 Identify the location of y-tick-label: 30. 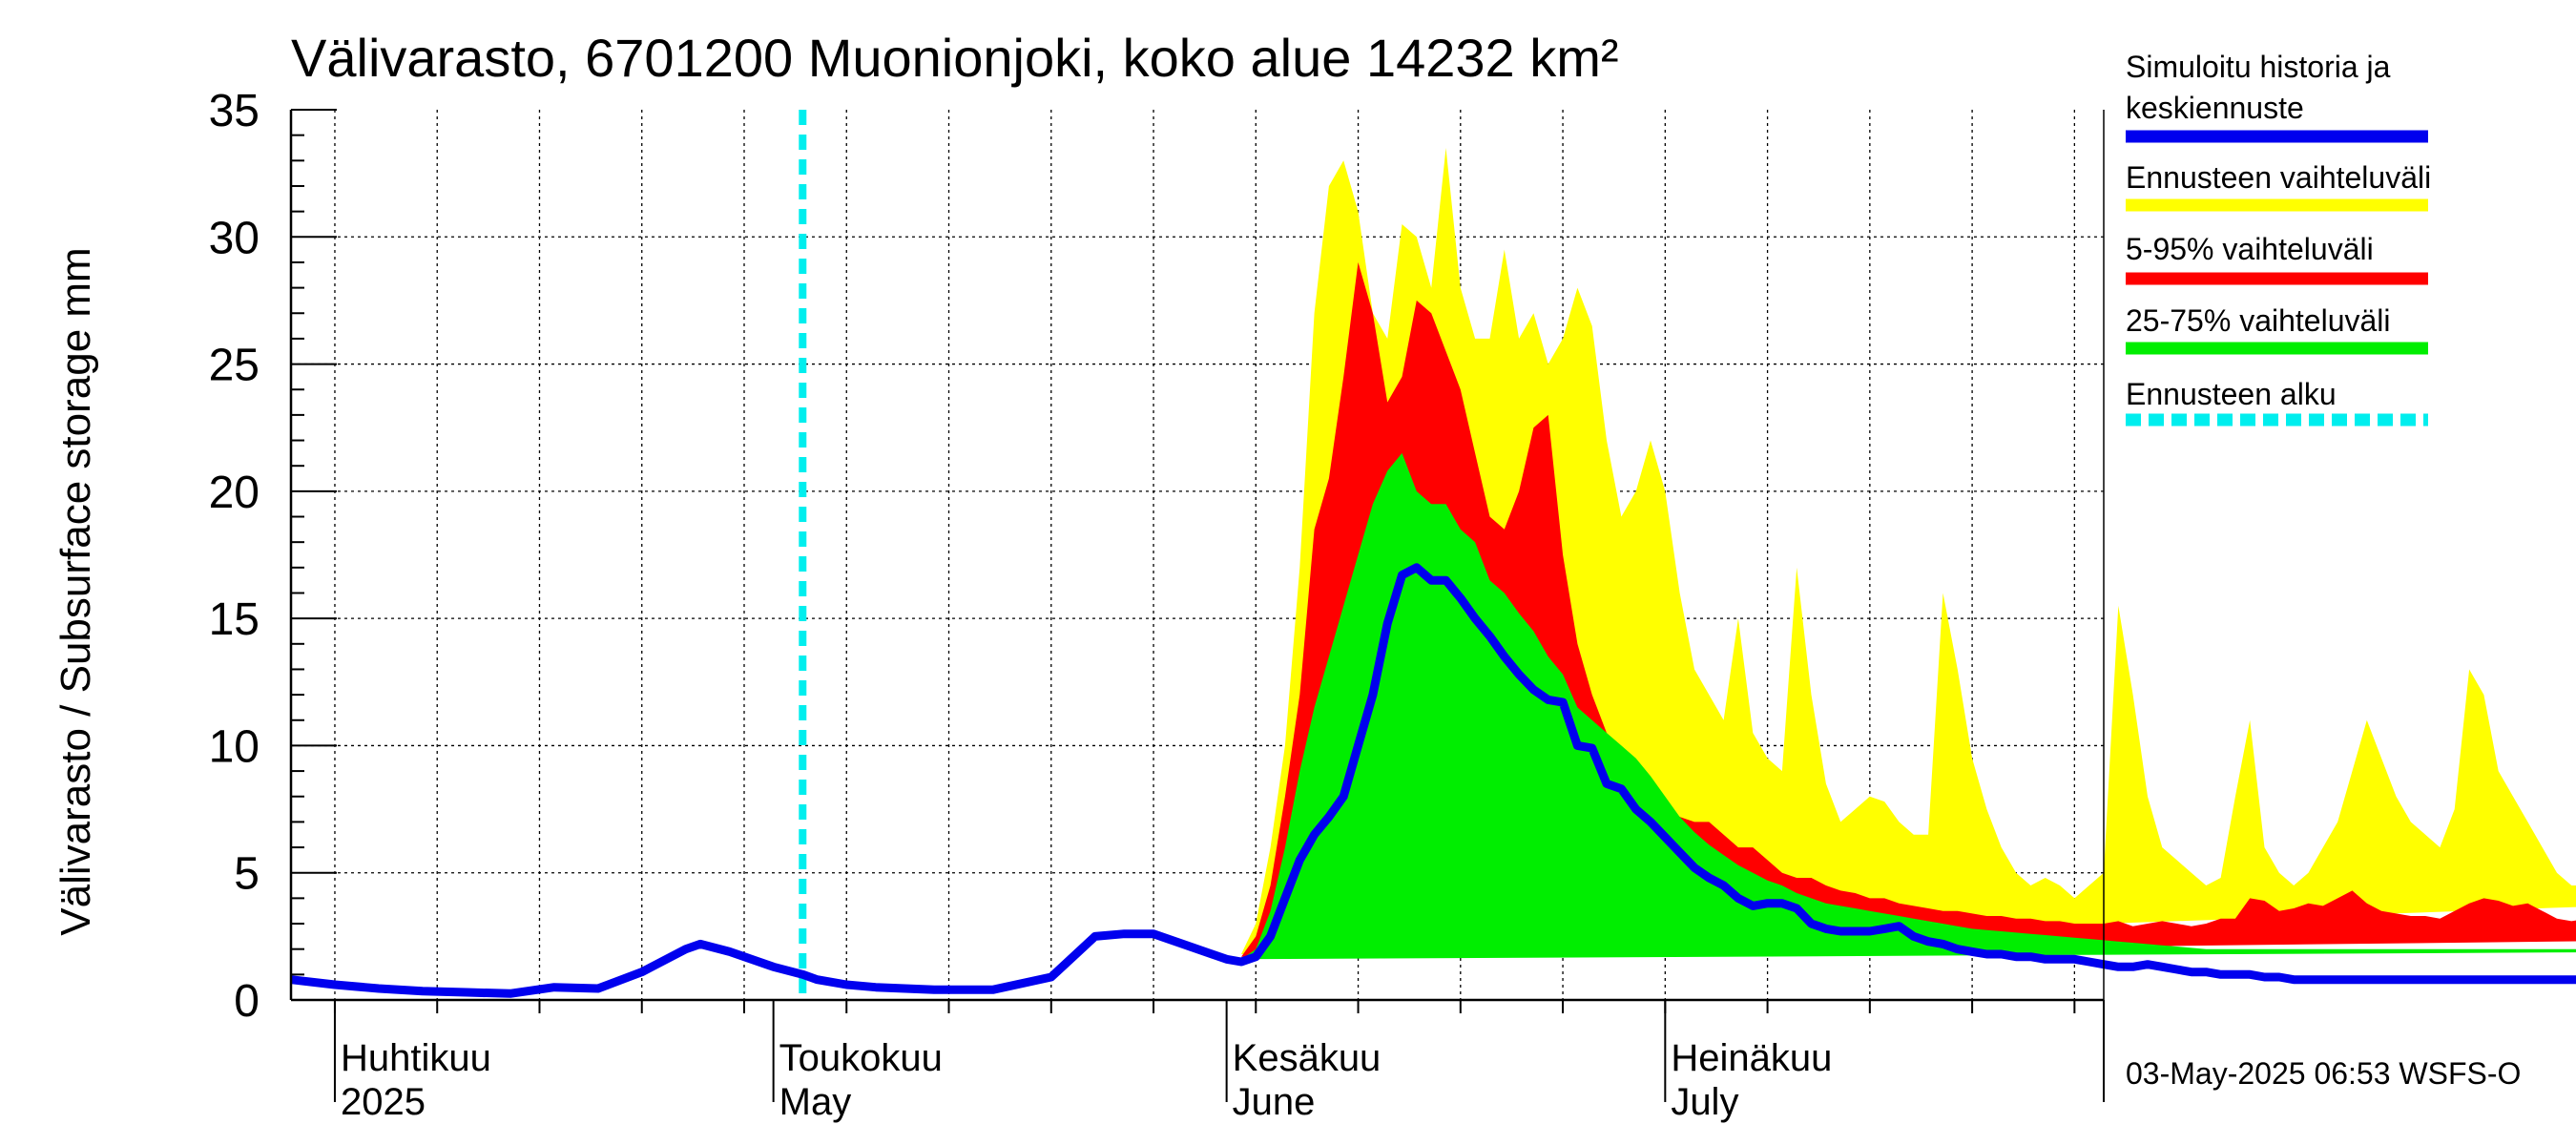
(234, 238).